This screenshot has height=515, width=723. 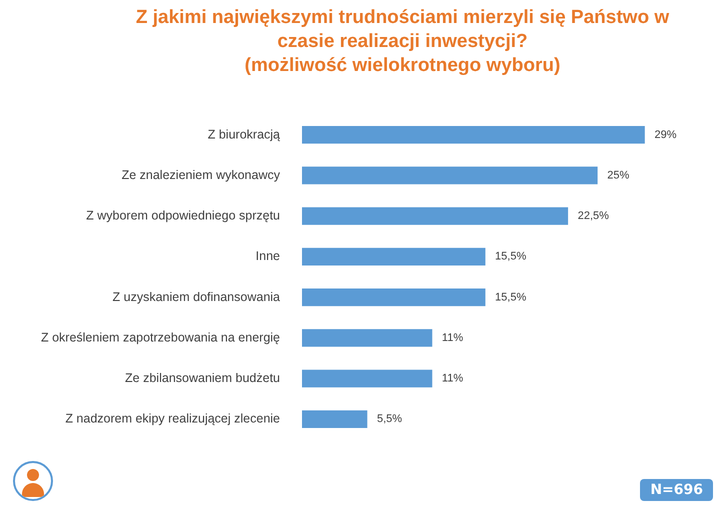 I want to click on chart-subtitle: (możliwość wielokrotnego wyboru), so click(x=403, y=66).